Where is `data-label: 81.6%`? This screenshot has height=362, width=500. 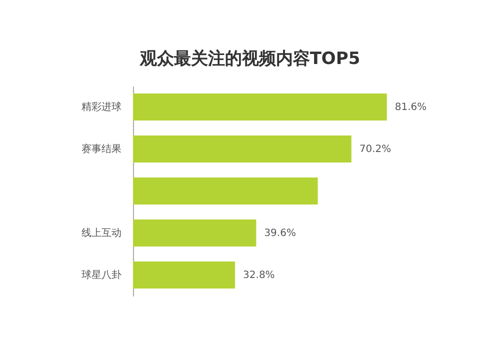
data-label: 81.6% is located at coordinates (410, 107).